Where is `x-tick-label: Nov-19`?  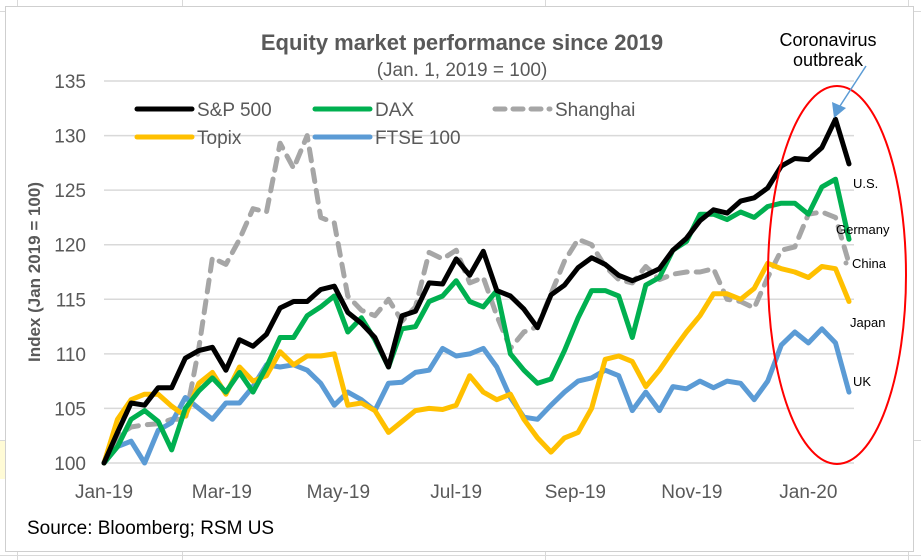 x-tick-label: Nov-19 is located at coordinates (691, 492).